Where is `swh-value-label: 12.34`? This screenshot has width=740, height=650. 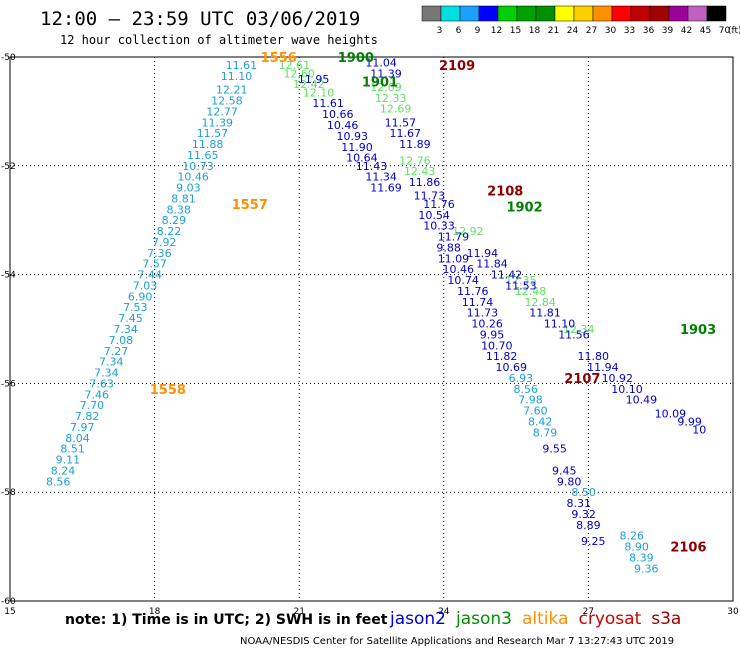
swh-value-label: 12.34 is located at coordinates (579, 329).